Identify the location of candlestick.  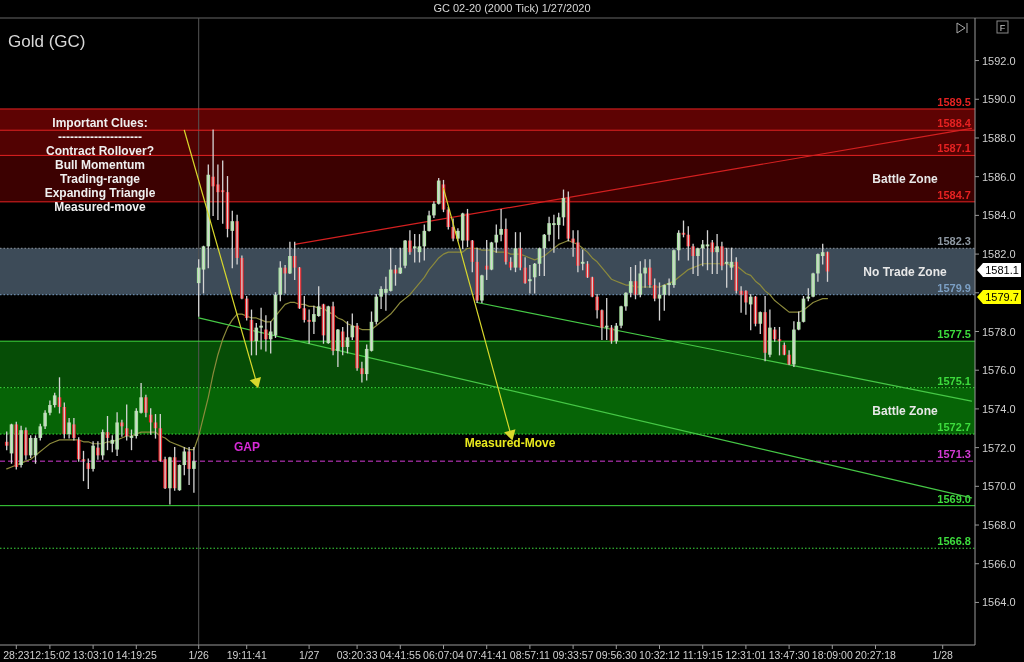
(299, 287).